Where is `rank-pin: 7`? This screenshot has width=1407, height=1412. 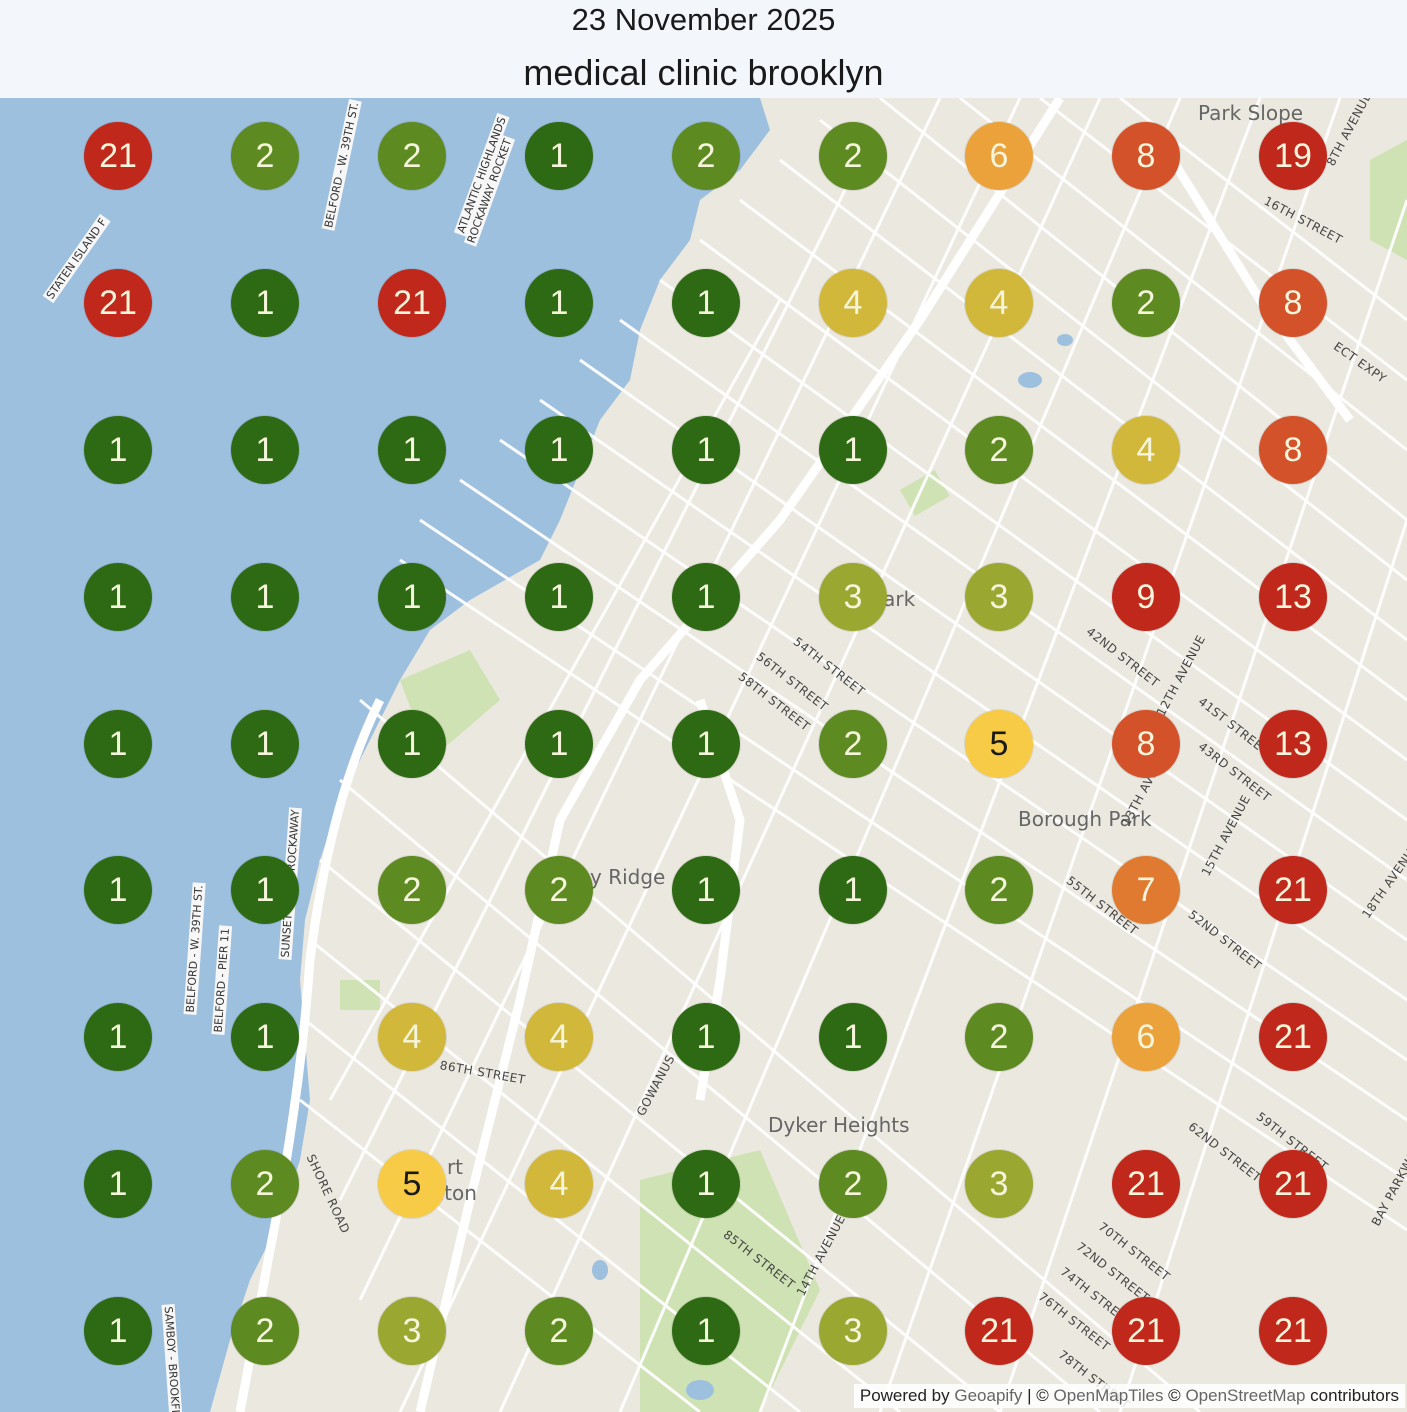 rank-pin: 7 is located at coordinates (1146, 890).